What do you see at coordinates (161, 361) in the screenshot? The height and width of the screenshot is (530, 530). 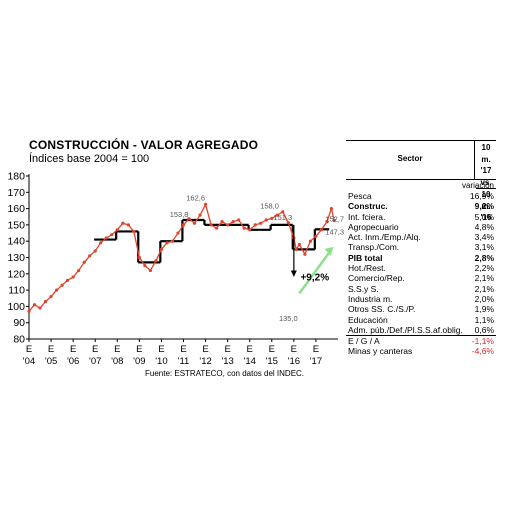 I see `x-tick-label-bottom: '10` at bounding box center [161, 361].